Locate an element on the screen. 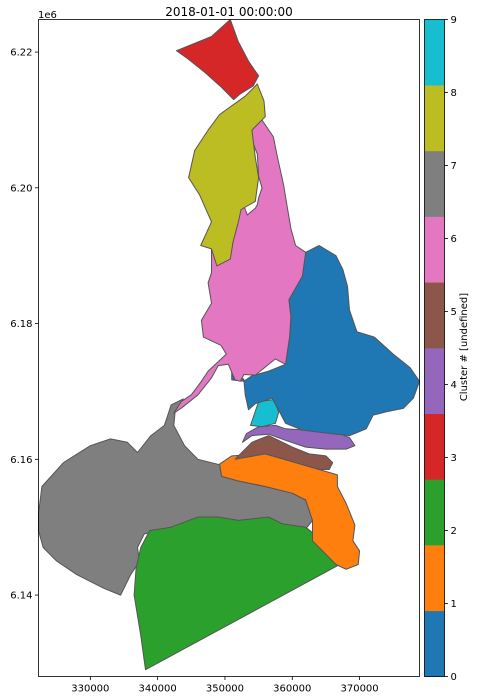 The width and height of the screenshot is (477, 699). chart-title: 2018-01-01 00:00:00 is located at coordinates (228, 12).